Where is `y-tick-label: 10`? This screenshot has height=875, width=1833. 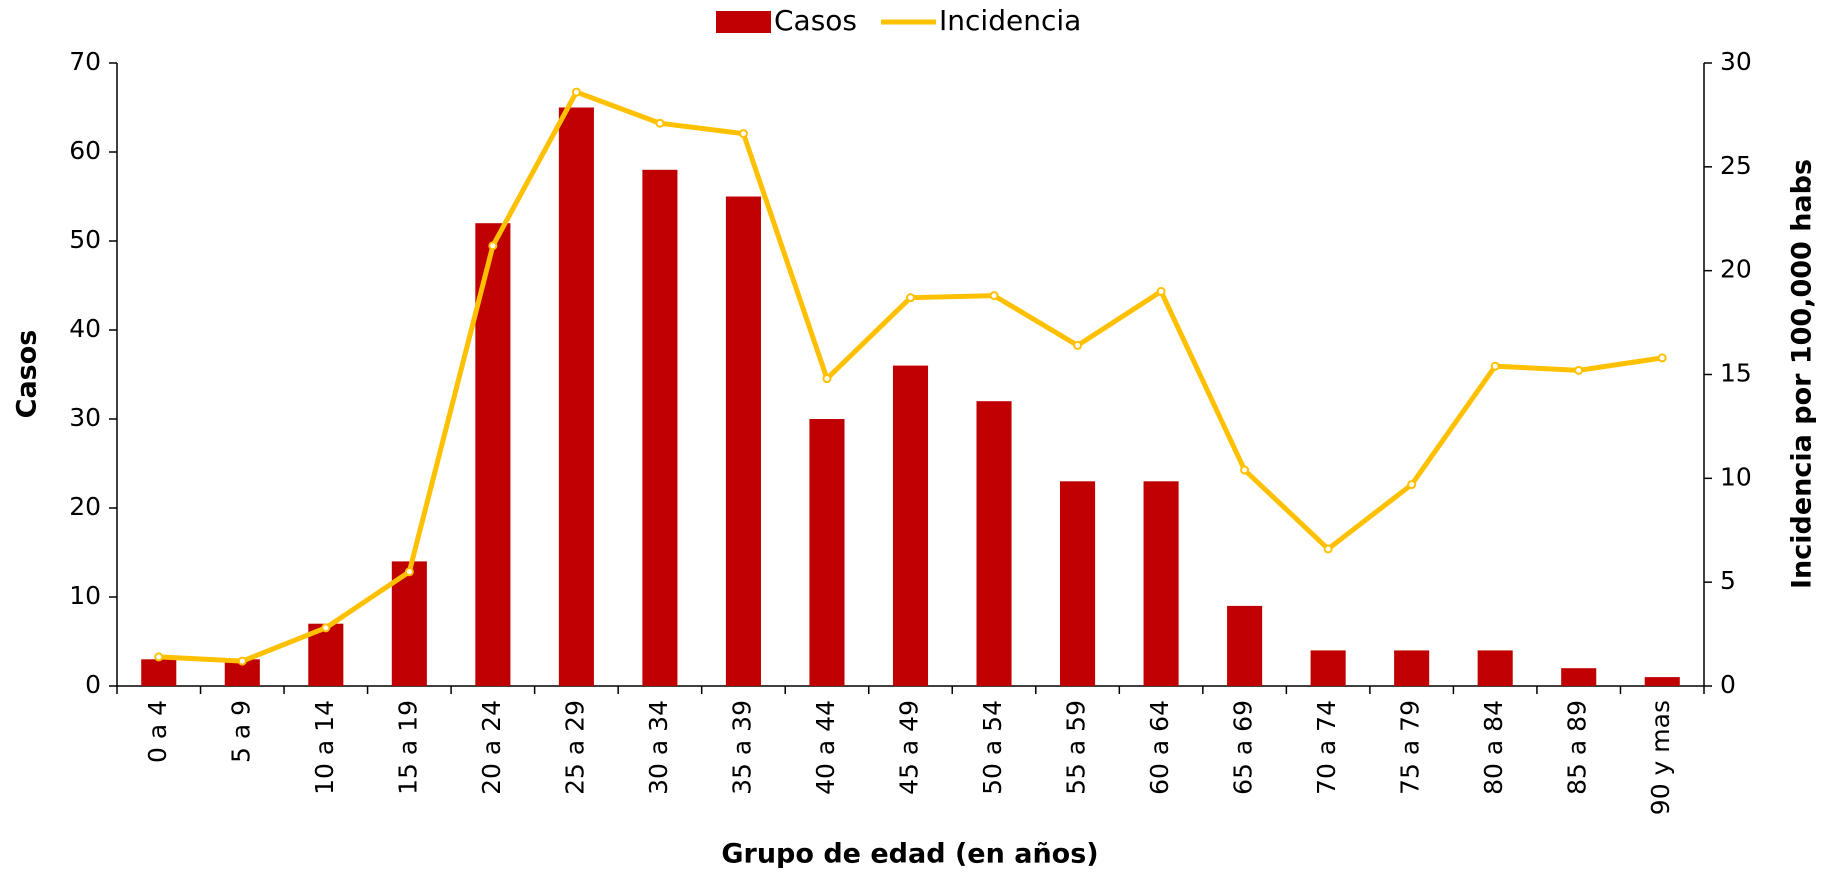
y-tick-label: 10 is located at coordinates (85, 595).